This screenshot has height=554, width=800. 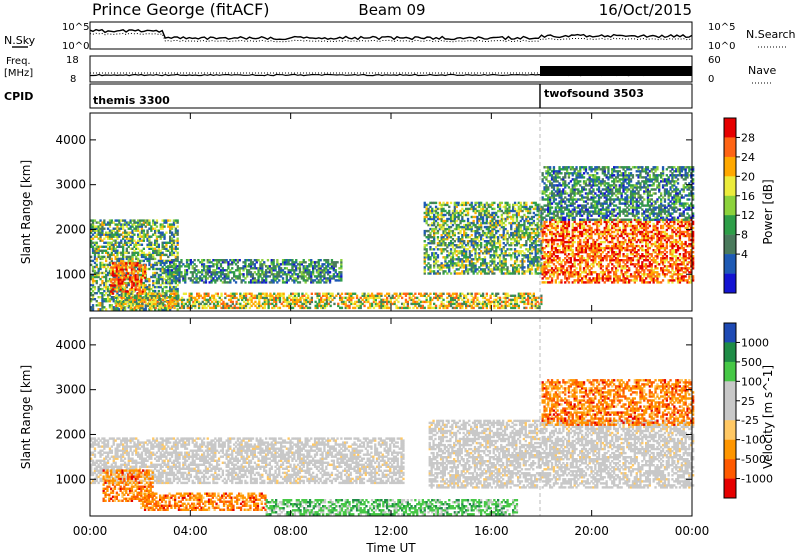 I want to click on station-title: Prince George (fitACF), so click(x=181, y=9).